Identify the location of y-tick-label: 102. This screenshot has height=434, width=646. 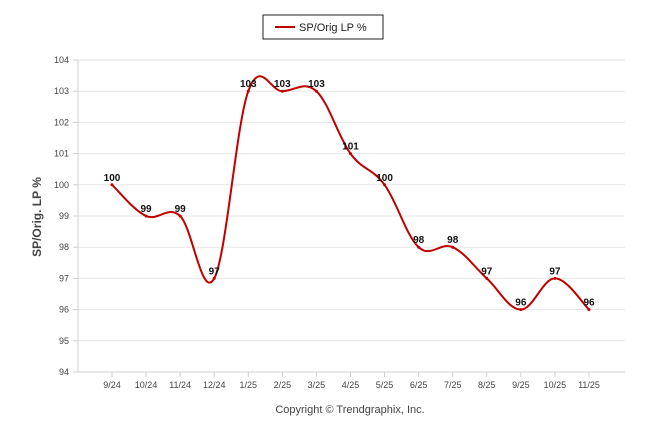
(61, 122).